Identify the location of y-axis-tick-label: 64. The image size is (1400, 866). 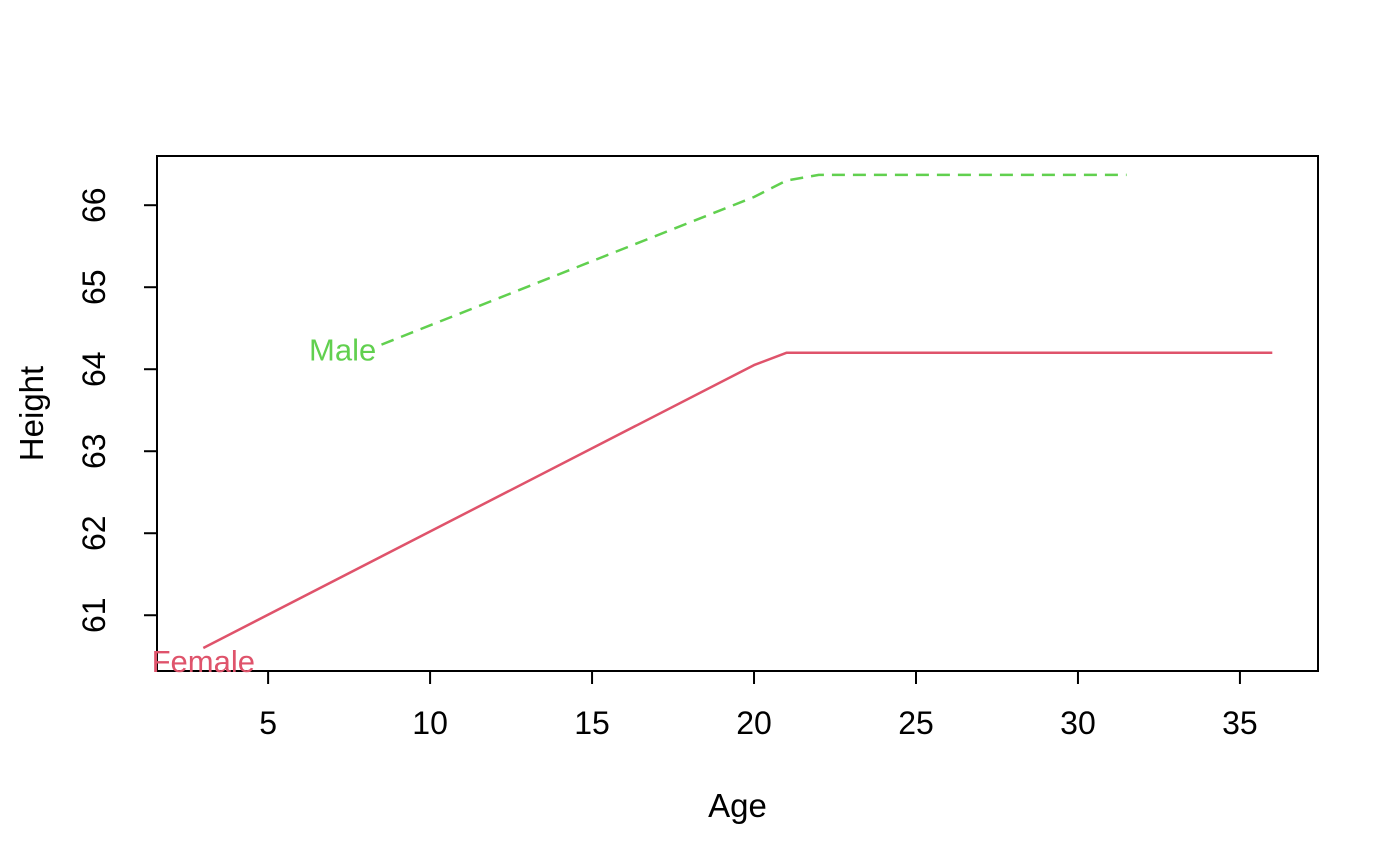
(94, 369).